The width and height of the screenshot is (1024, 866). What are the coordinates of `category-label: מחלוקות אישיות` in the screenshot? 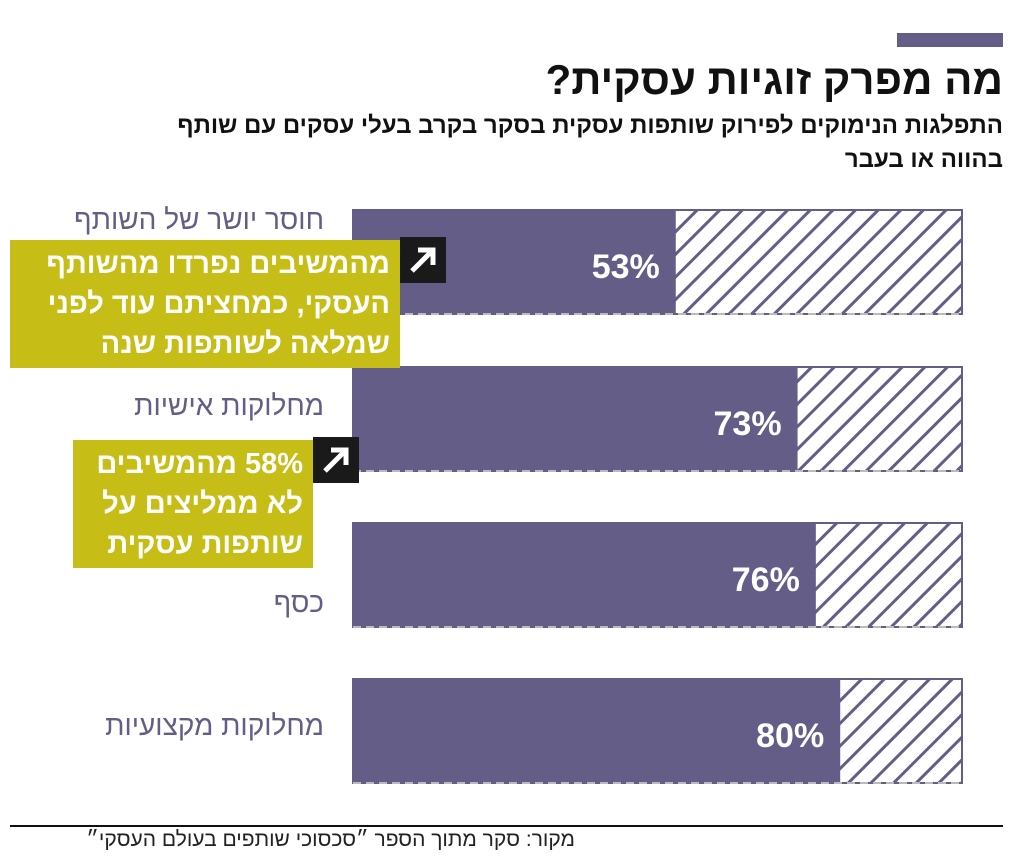 It's located at (229, 405).